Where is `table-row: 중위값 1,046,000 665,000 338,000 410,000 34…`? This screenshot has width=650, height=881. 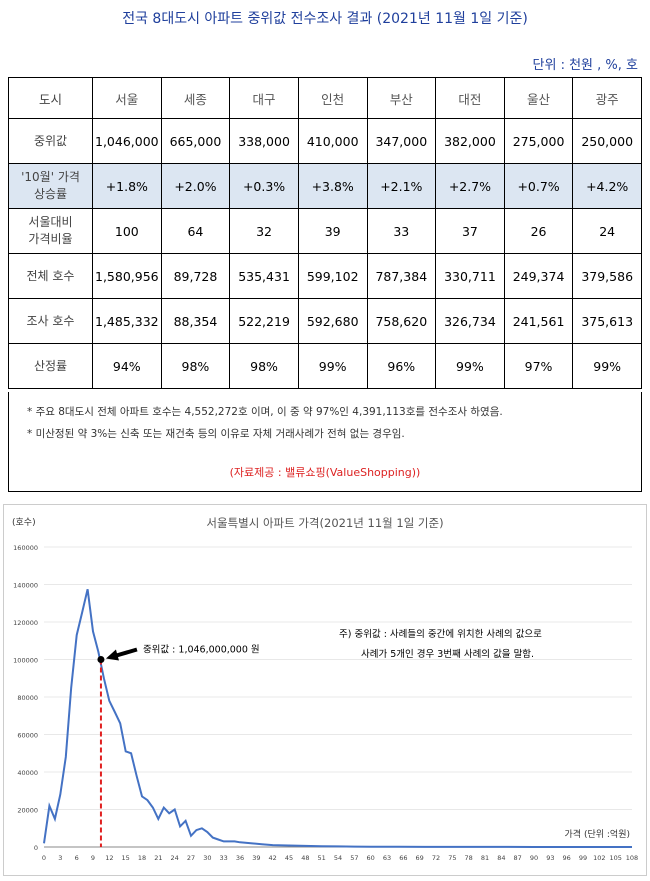 table-row: 중위값 1,046,000 665,000 338,000 410,000 34… is located at coordinates (325, 141).